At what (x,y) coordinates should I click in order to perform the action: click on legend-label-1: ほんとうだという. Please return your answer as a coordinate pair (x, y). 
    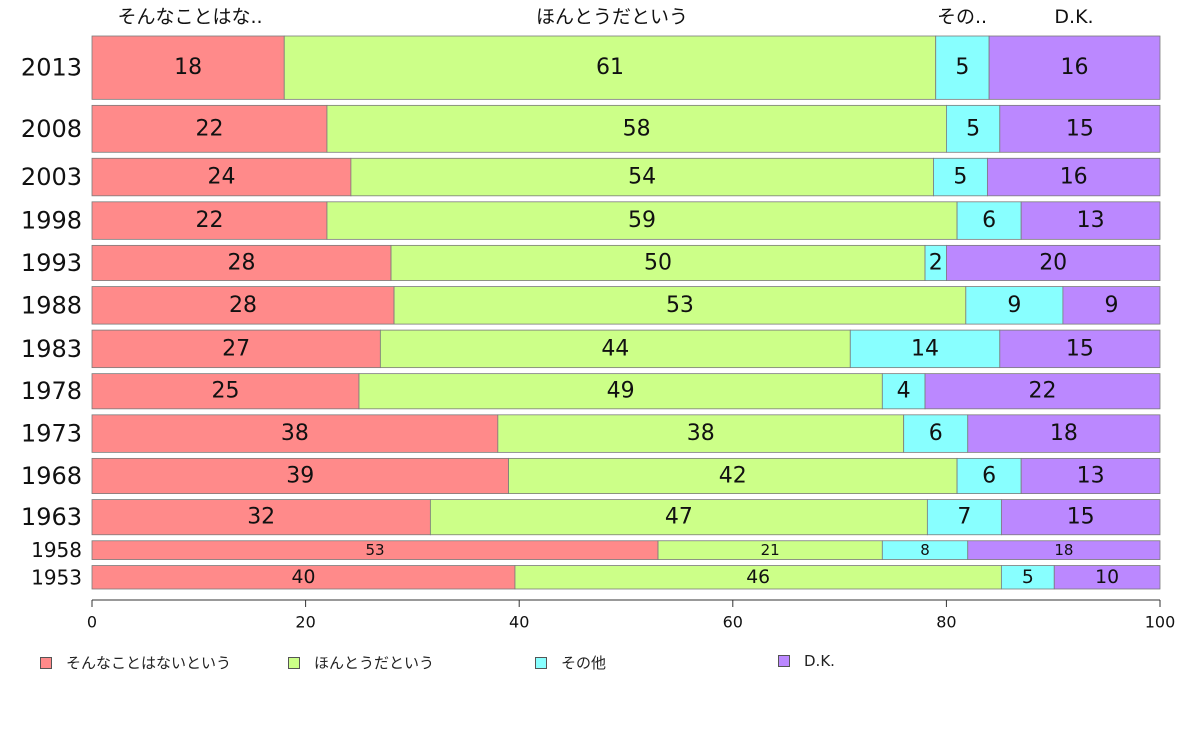
    Looking at the image, I should click on (374, 663).